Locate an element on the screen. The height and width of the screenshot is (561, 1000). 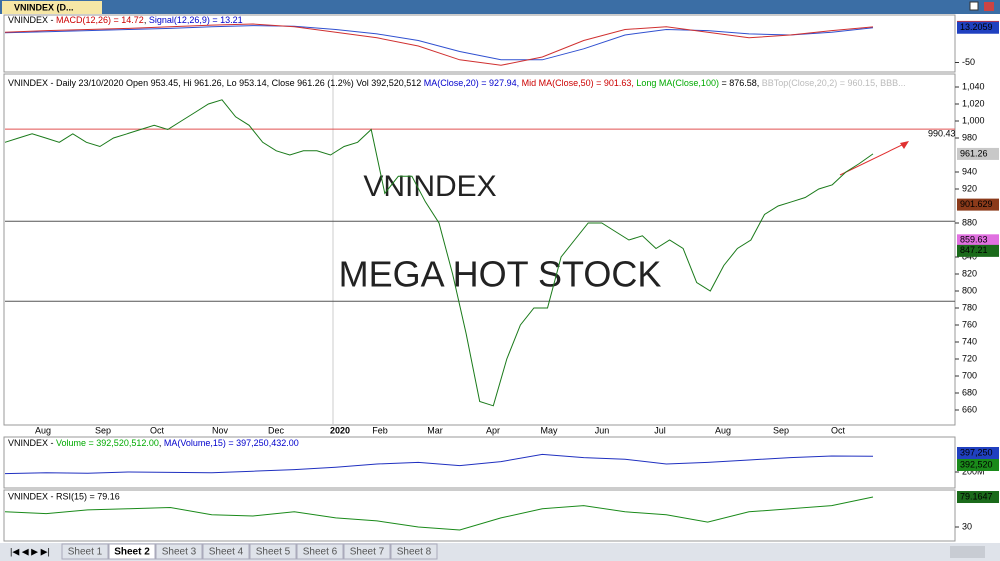
x-tick-label: Dec is located at coordinates (276, 430).